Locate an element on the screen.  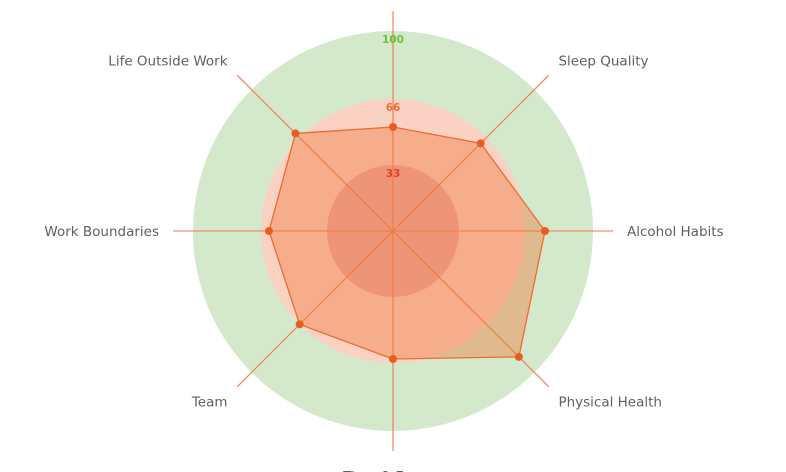
tick-label-33: 33 is located at coordinates (393, 174).